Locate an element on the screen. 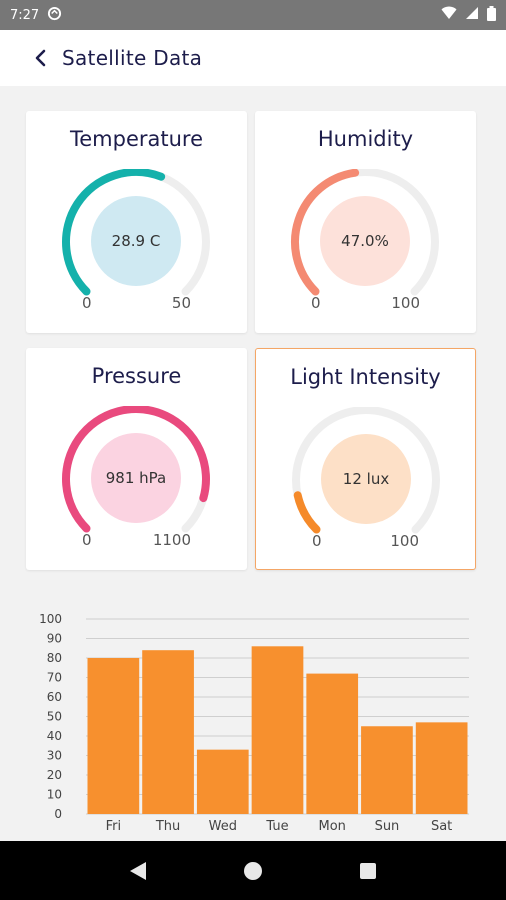  bar-sat is located at coordinates (441, 768).